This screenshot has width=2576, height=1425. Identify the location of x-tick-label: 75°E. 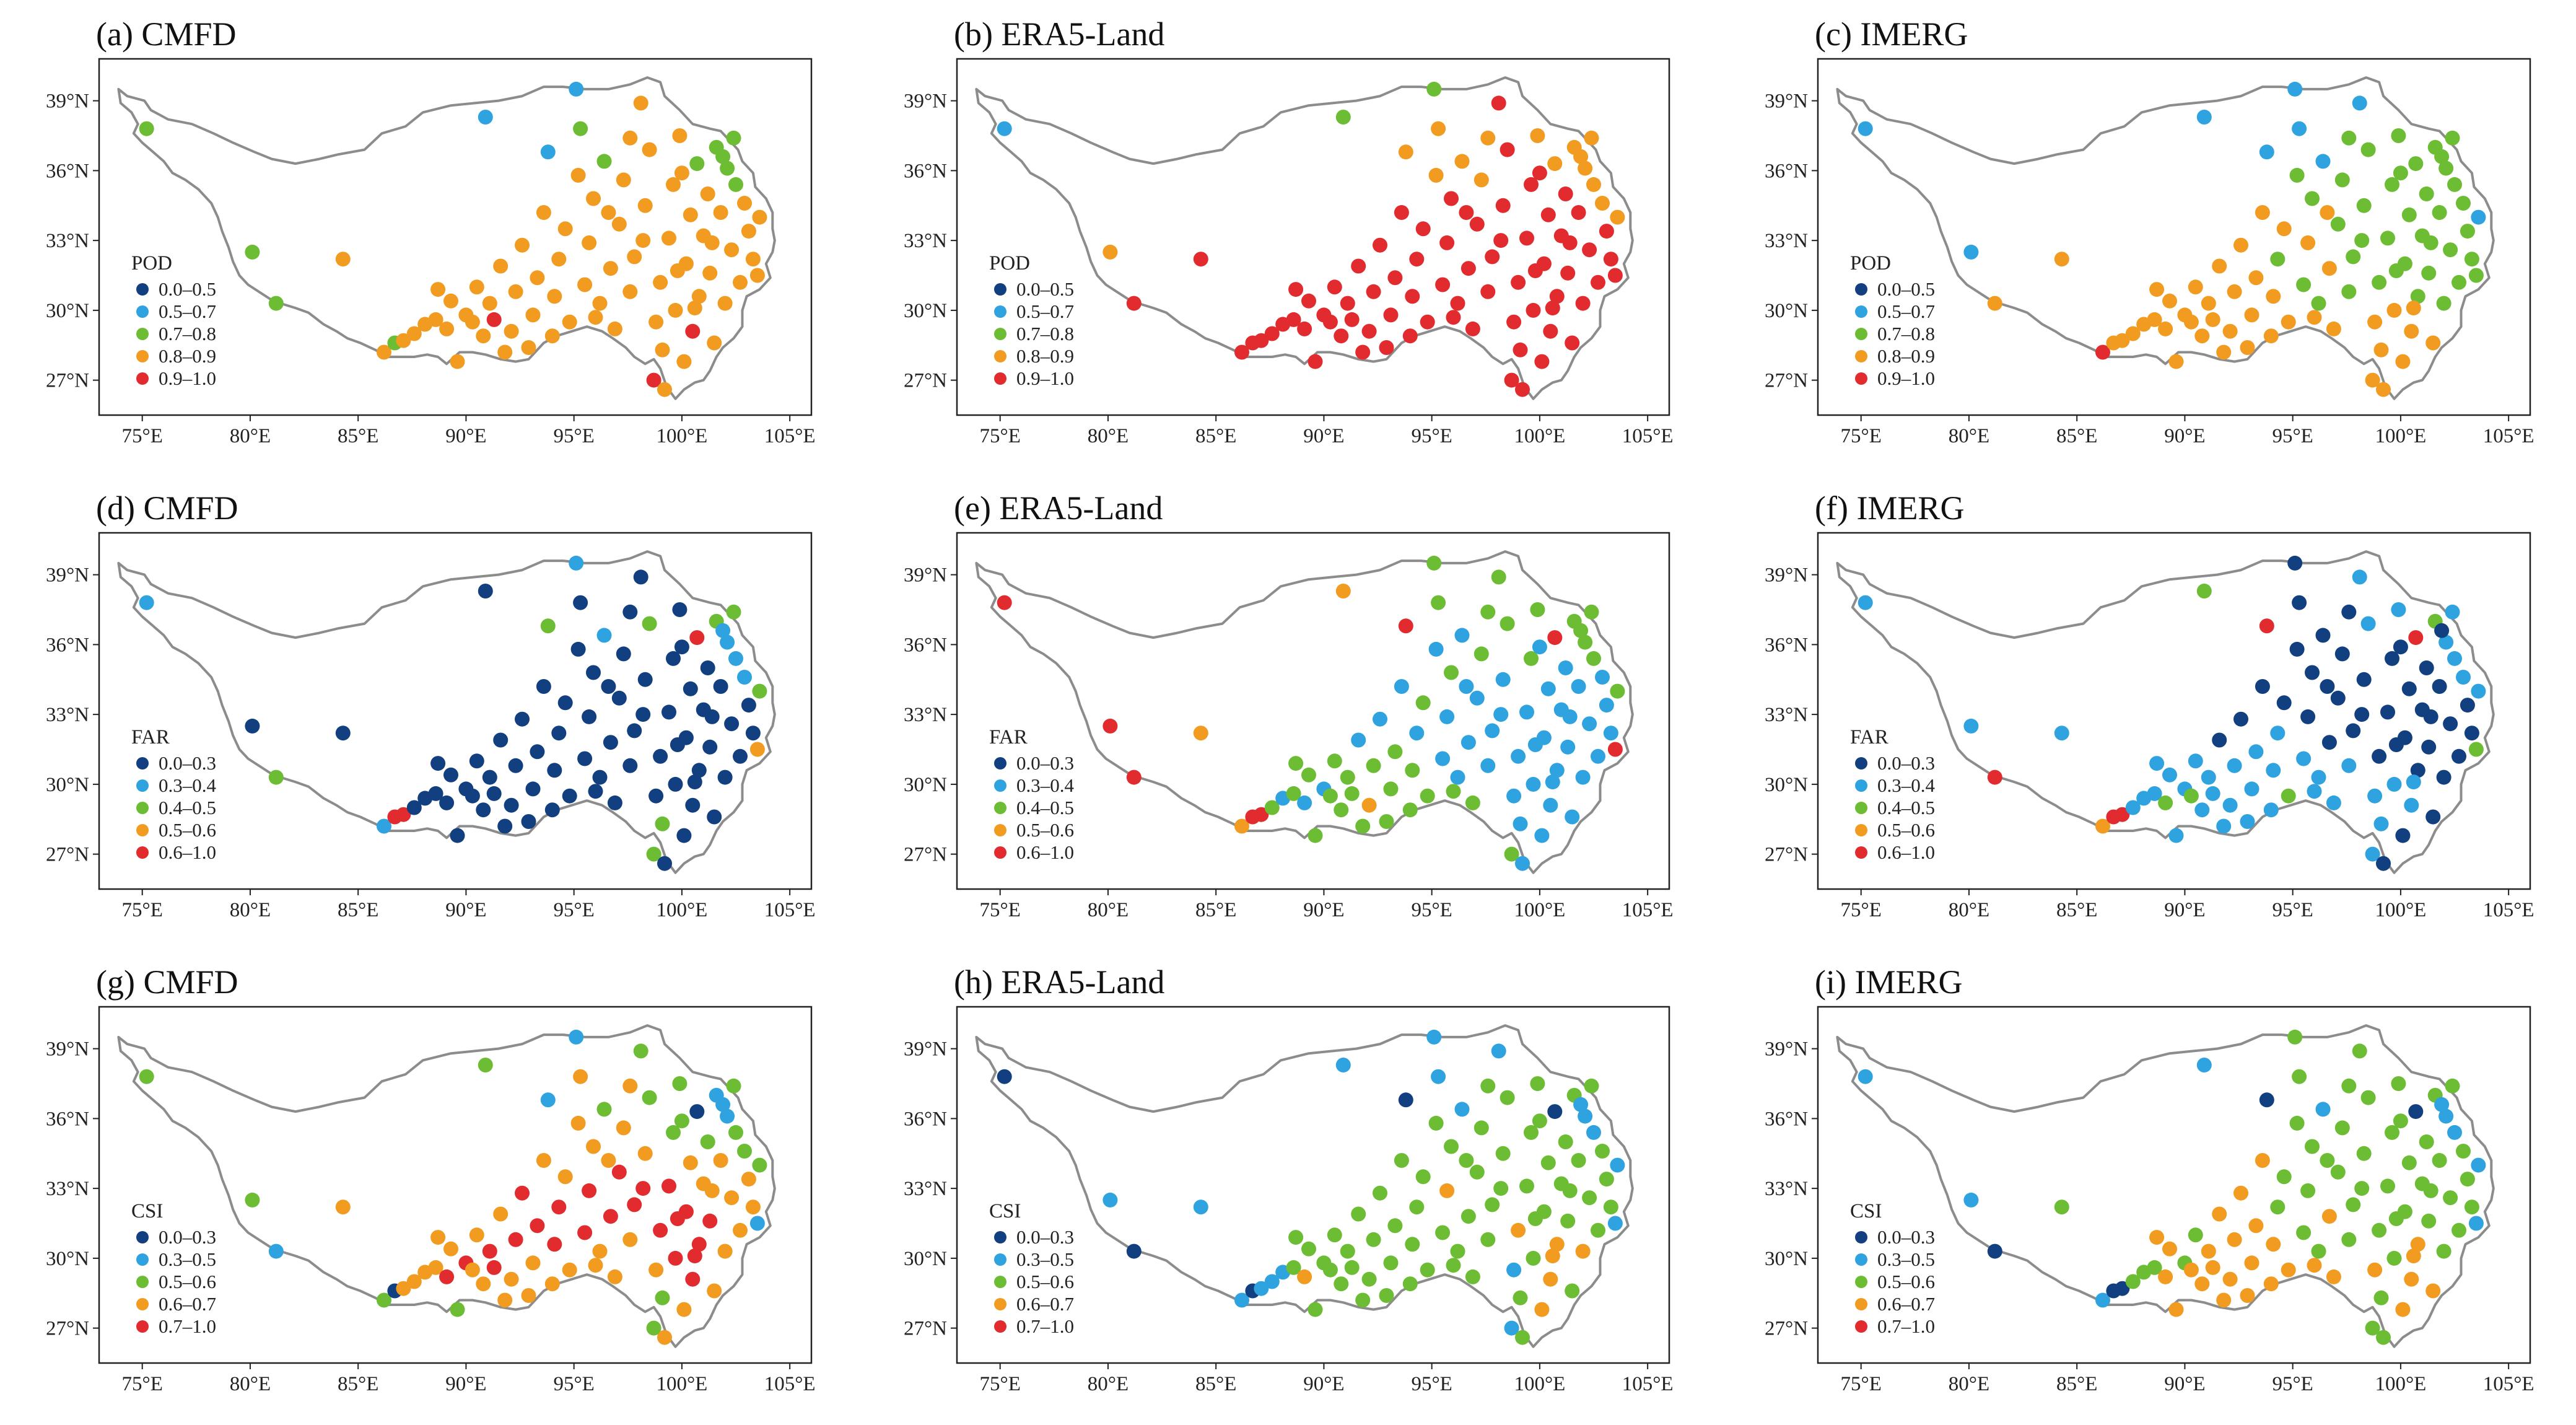
(1861, 910).